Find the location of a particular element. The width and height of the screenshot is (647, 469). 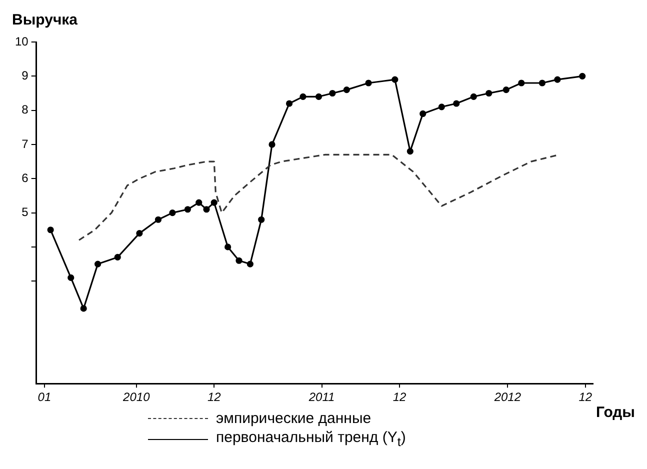

x-tick-label: 2010 is located at coordinates (136, 397).